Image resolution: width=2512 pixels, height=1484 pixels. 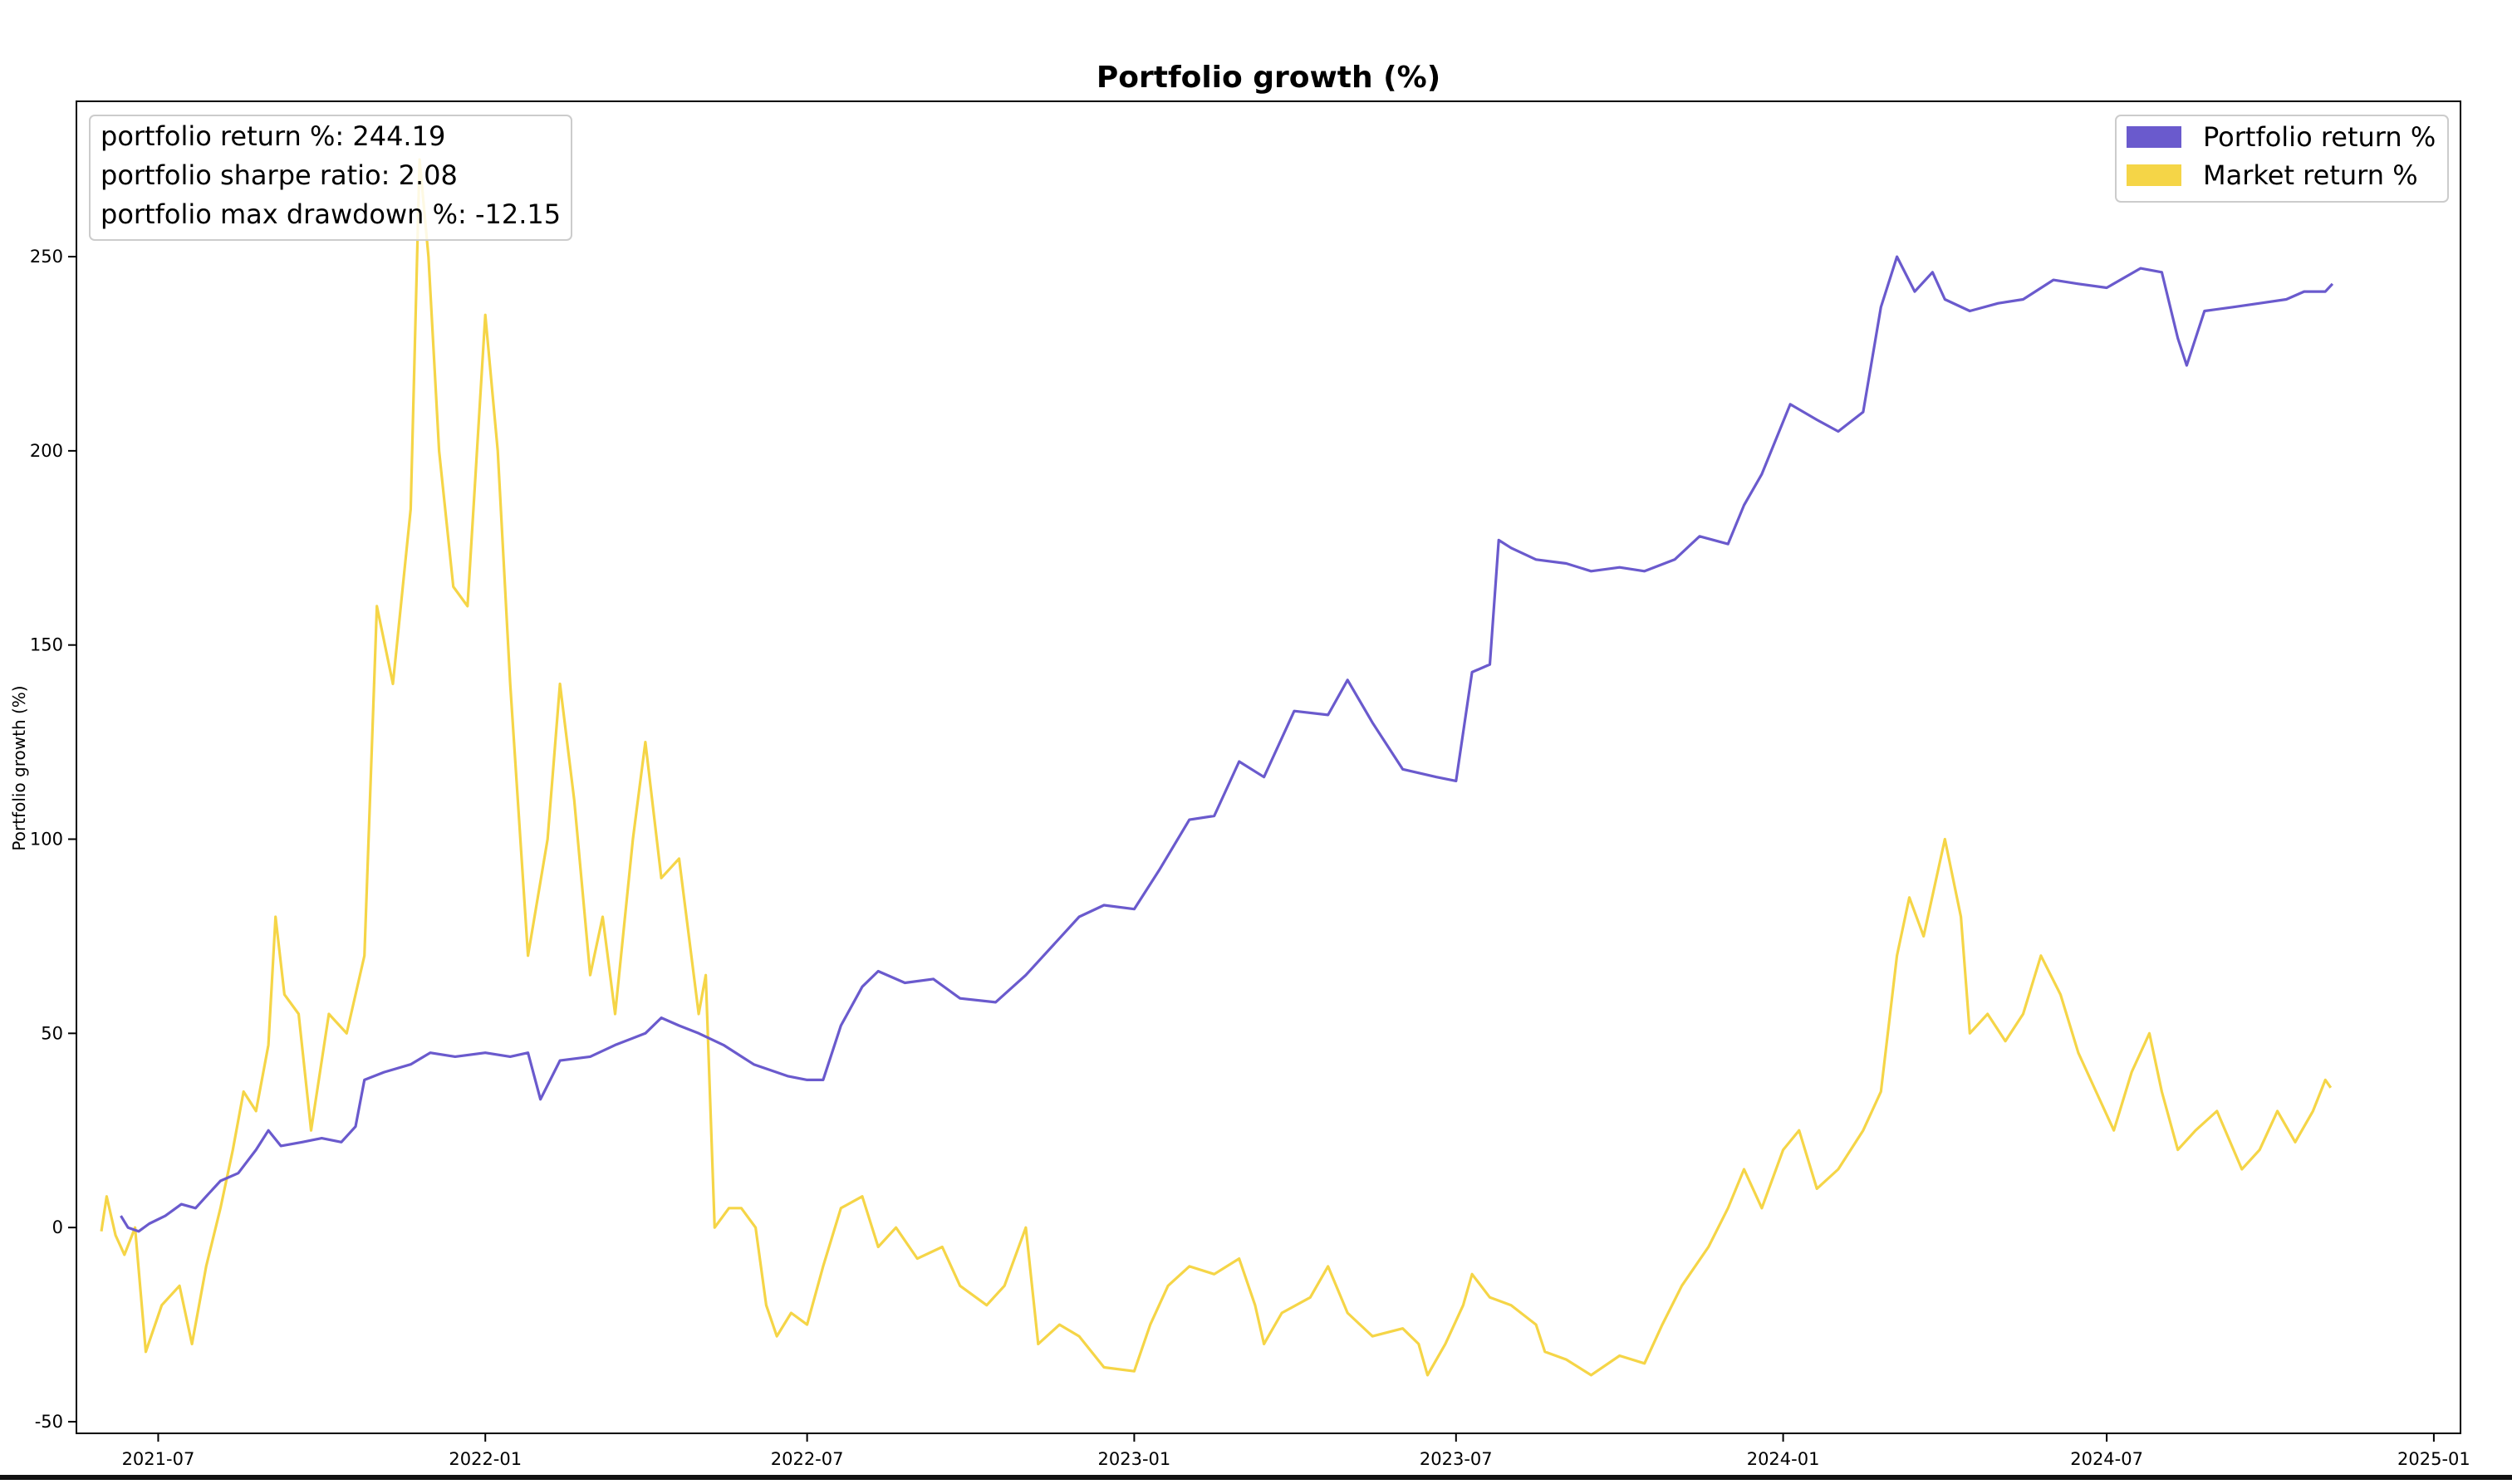 I want to click on x-tick-label: 2024-01, so click(x=1783, y=1459).